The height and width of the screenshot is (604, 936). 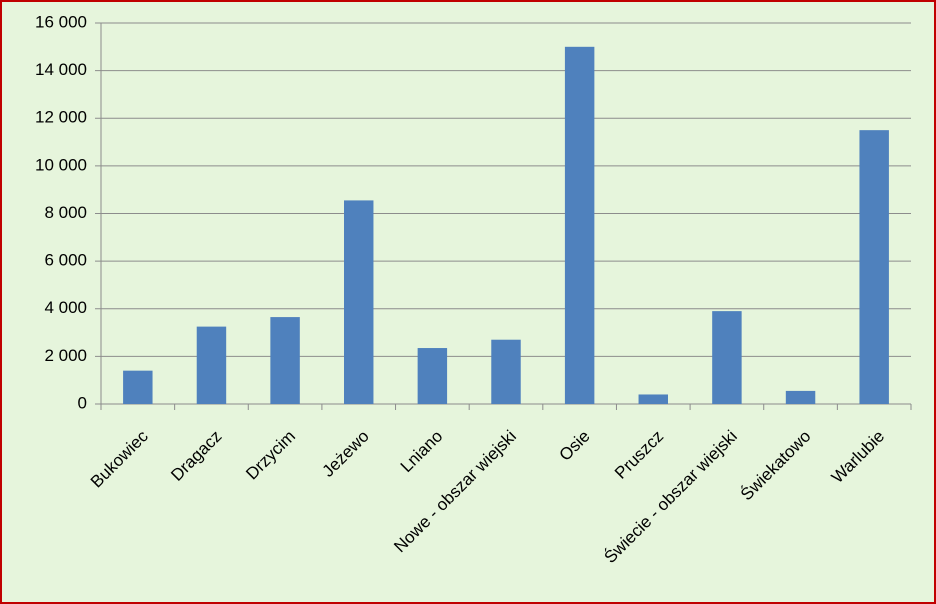 What do you see at coordinates (61, 117) in the screenshot?
I see `y-tick-label: 12 000` at bounding box center [61, 117].